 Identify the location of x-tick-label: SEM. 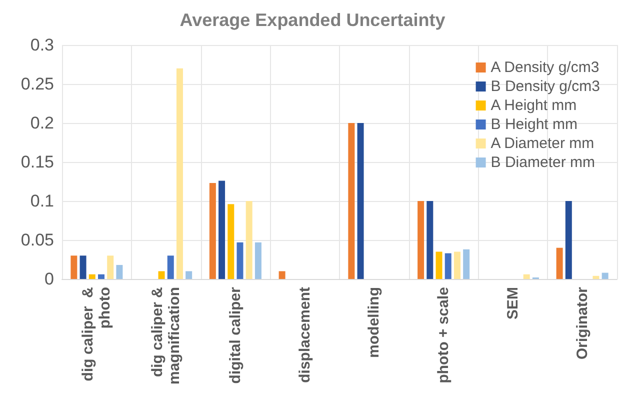
(513, 303).